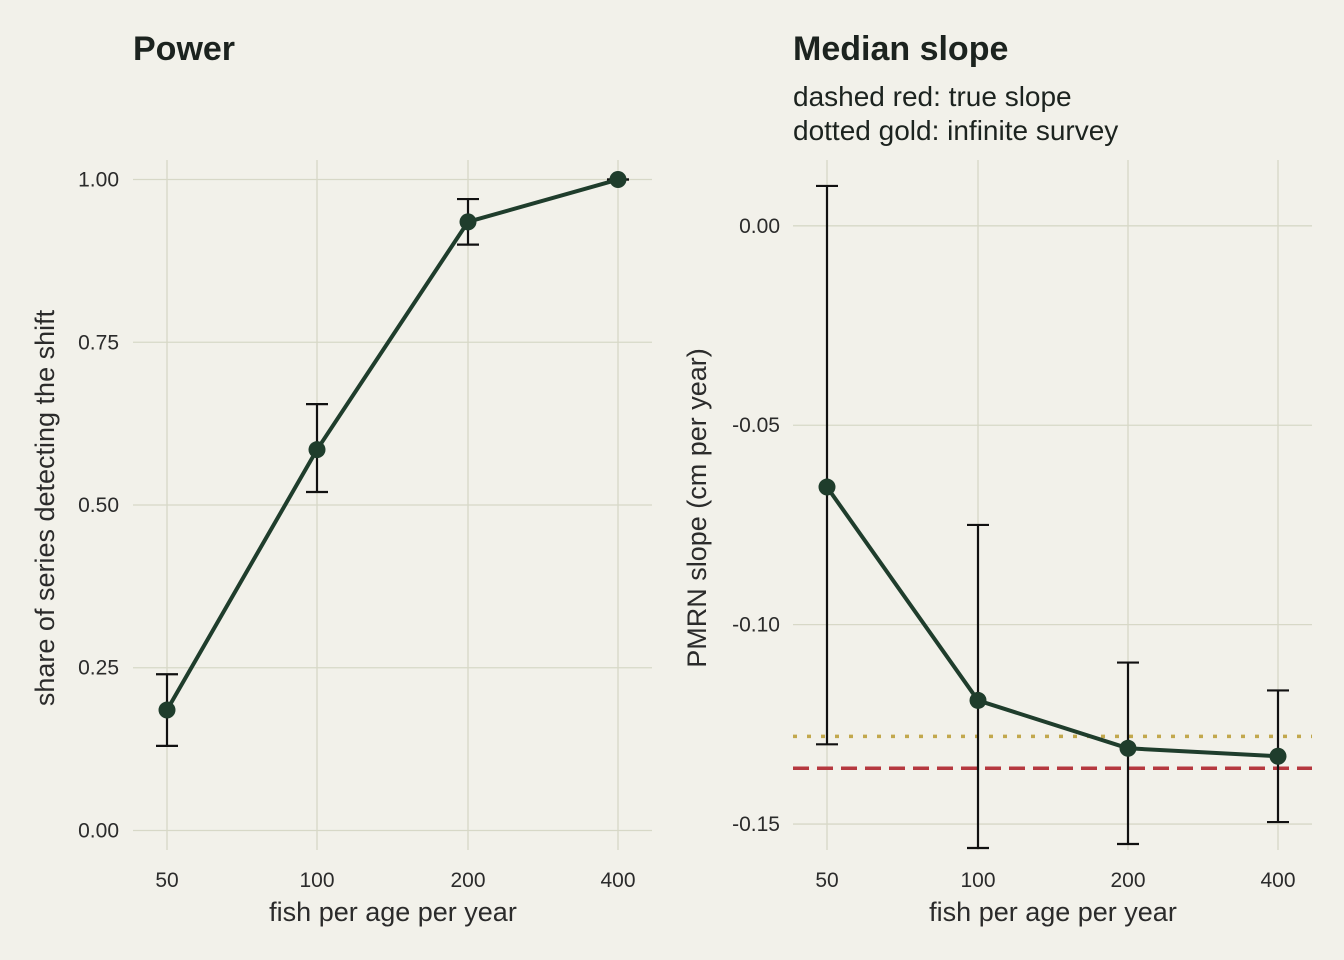  I want to click on power-y-axis-label: share of series detecting the shift, so click(45, 507).